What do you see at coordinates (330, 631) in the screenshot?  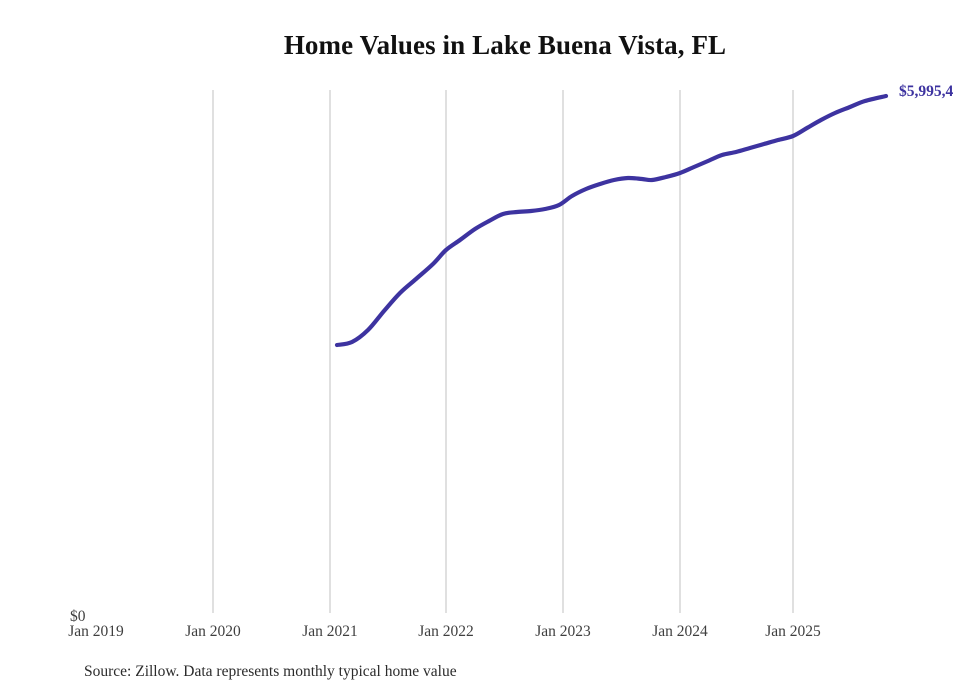 I see `x-tick-jan-2021: Jan 2021` at bounding box center [330, 631].